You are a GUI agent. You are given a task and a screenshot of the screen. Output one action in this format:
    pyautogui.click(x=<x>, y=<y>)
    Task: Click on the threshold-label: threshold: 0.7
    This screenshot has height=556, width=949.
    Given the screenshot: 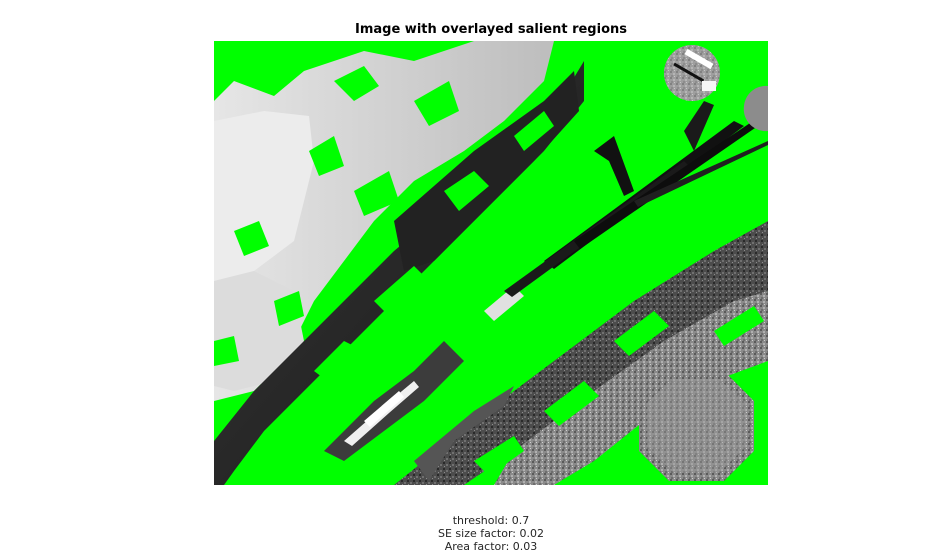 What is the action you would take?
    pyautogui.click(x=491, y=520)
    